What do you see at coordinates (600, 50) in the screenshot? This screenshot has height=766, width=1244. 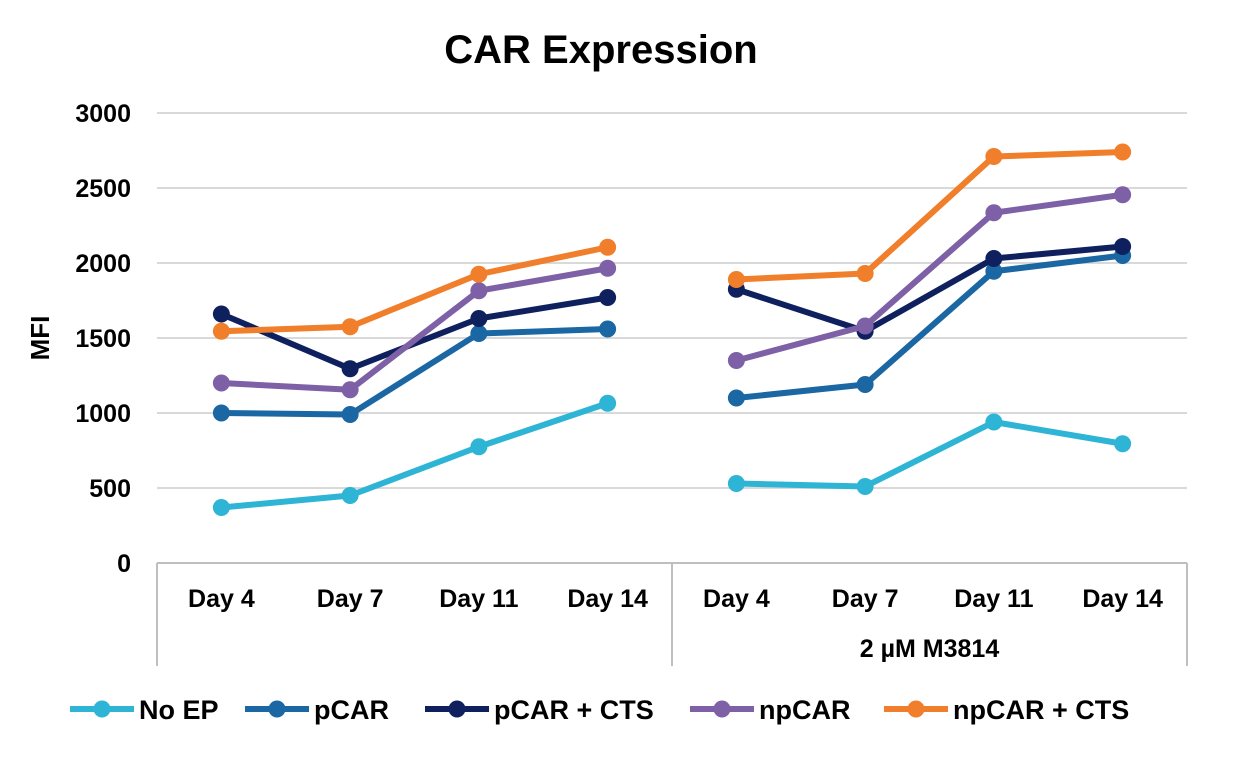 I see `chart-title: CAR Expression` at bounding box center [600, 50].